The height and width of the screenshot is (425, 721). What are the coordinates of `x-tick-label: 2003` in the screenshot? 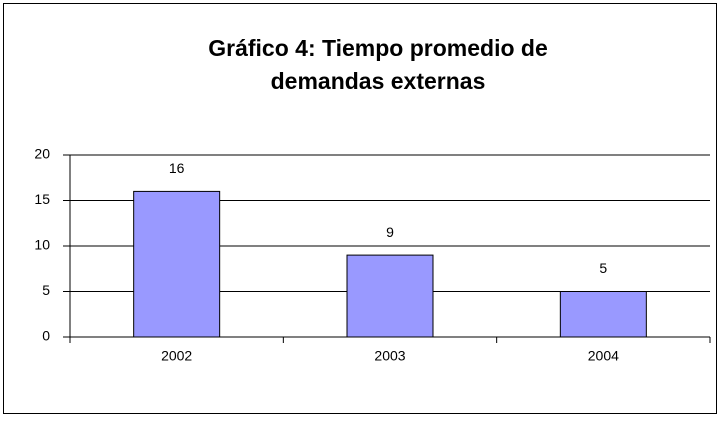 It's located at (389, 356).